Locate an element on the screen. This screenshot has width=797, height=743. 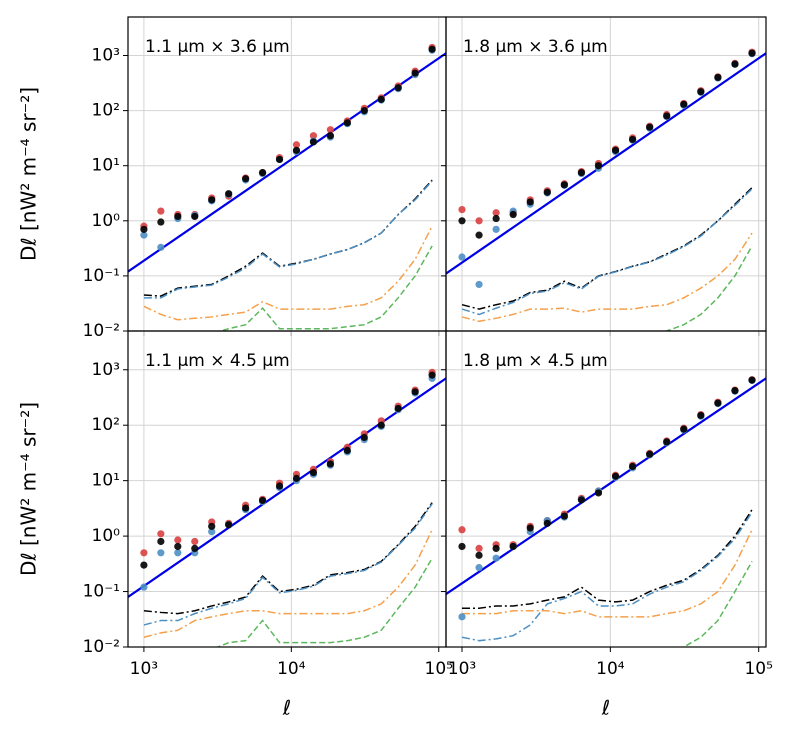
x-axis-label: ℓ is located at coordinates (286, 708).